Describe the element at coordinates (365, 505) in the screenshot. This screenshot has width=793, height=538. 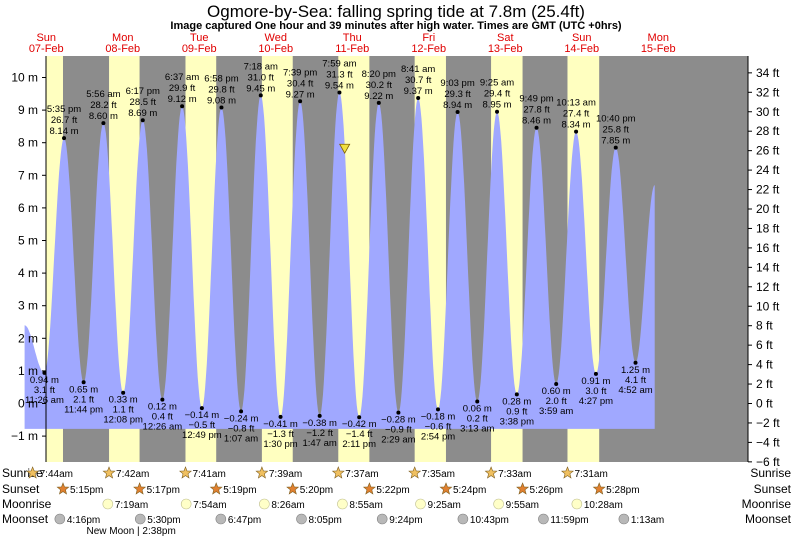
I see `moonrise-time: 8:55am` at that location.